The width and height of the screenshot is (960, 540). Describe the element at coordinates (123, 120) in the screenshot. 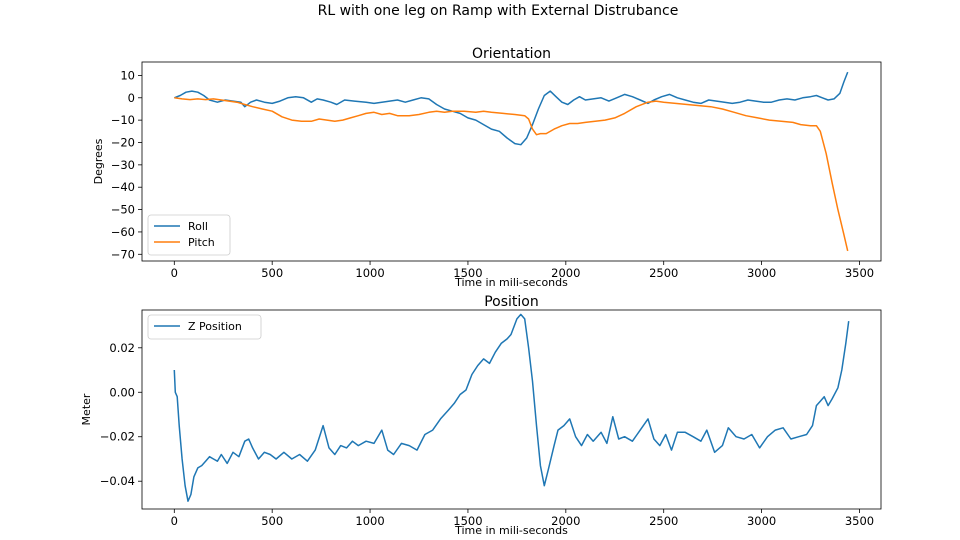

I see `orientation-ytick-label: −10` at that location.